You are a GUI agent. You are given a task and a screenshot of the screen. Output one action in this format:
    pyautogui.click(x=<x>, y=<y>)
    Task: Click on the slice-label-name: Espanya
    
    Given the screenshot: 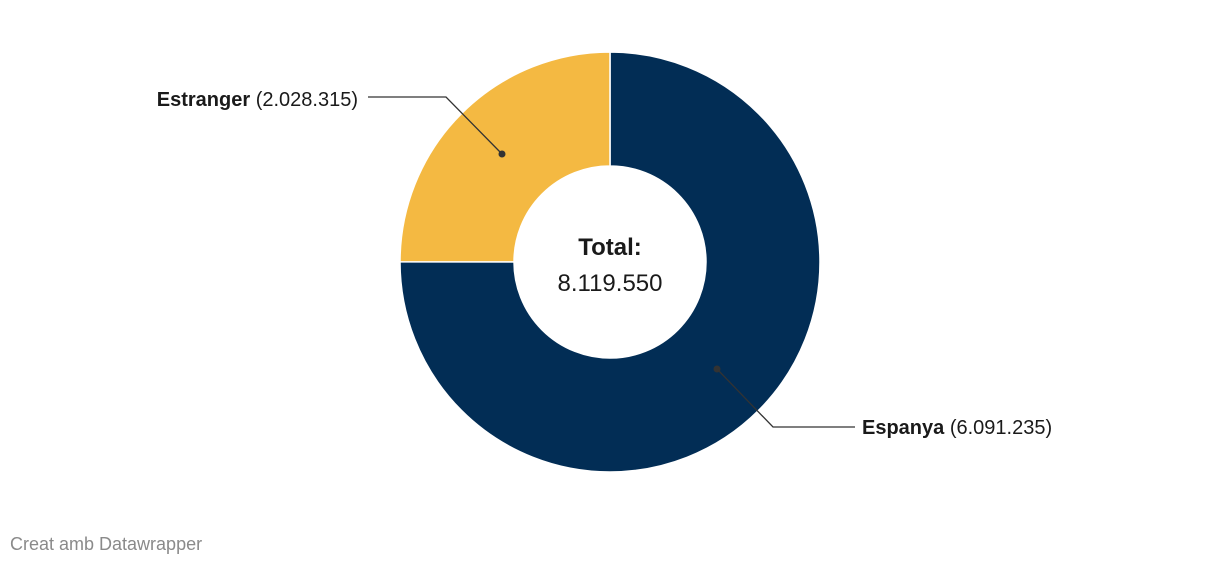 What is the action you would take?
    pyautogui.click(x=903, y=428)
    